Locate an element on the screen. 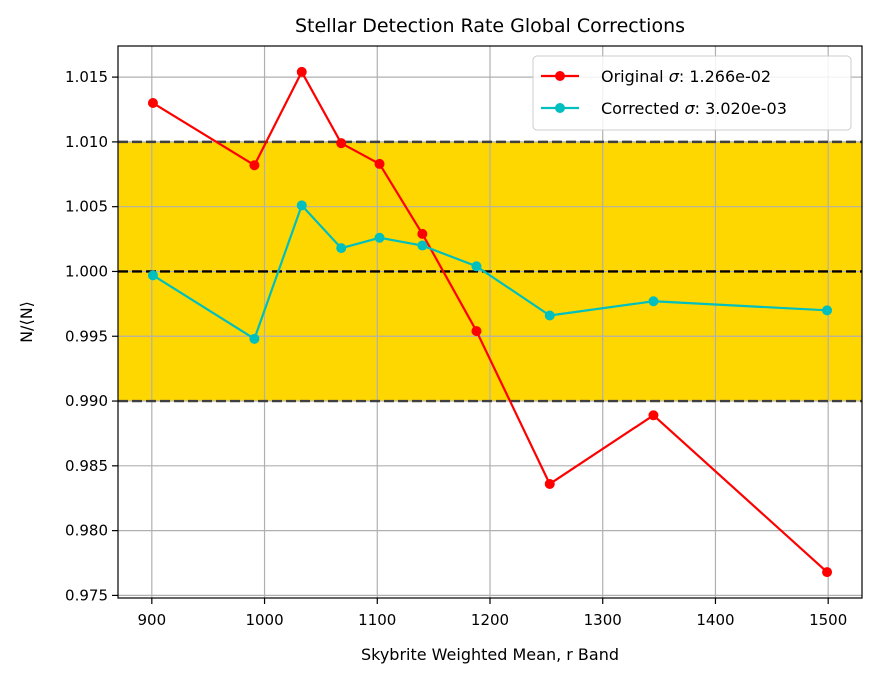 This screenshot has height=678, width=876. y-tick-label: 1.005 is located at coordinates (86, 207).